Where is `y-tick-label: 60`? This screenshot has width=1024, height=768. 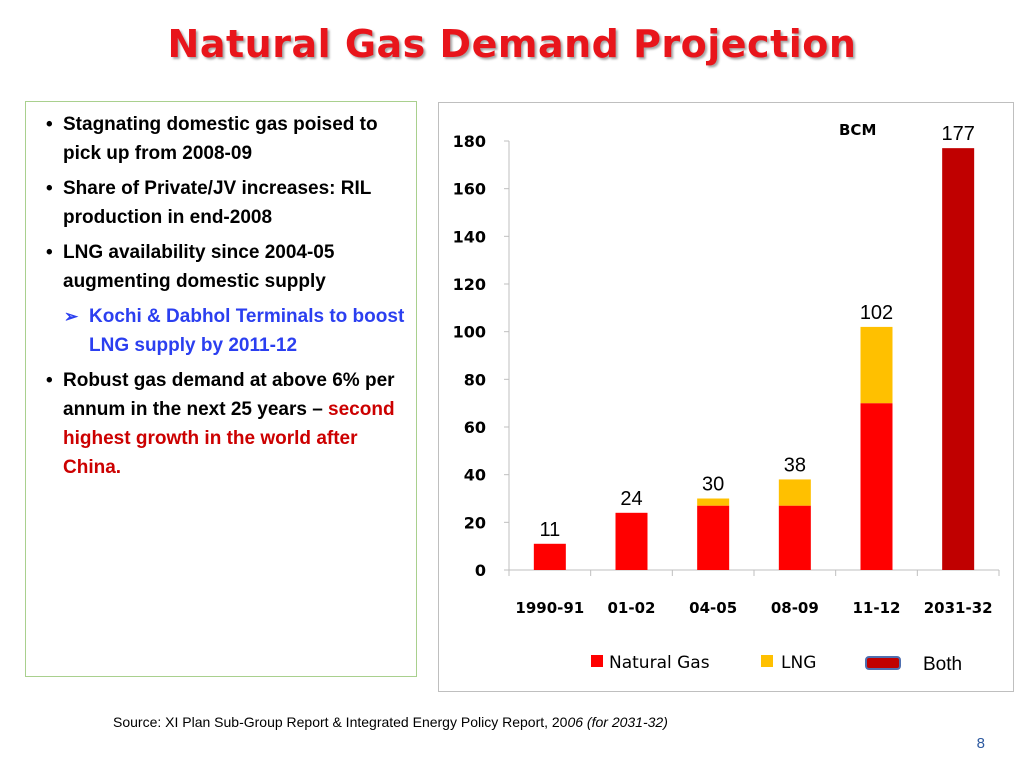
y-tick-label: 60 is located at coordinates (475, 427).